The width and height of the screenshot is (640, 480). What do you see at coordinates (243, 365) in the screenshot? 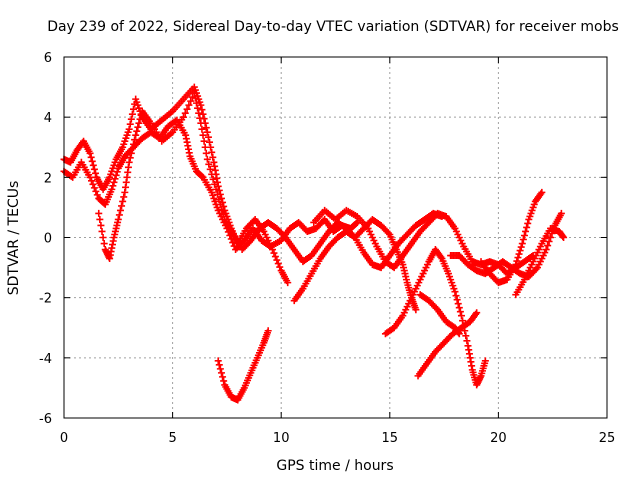
I see `series-arc12` at bounding box center [243, 365].